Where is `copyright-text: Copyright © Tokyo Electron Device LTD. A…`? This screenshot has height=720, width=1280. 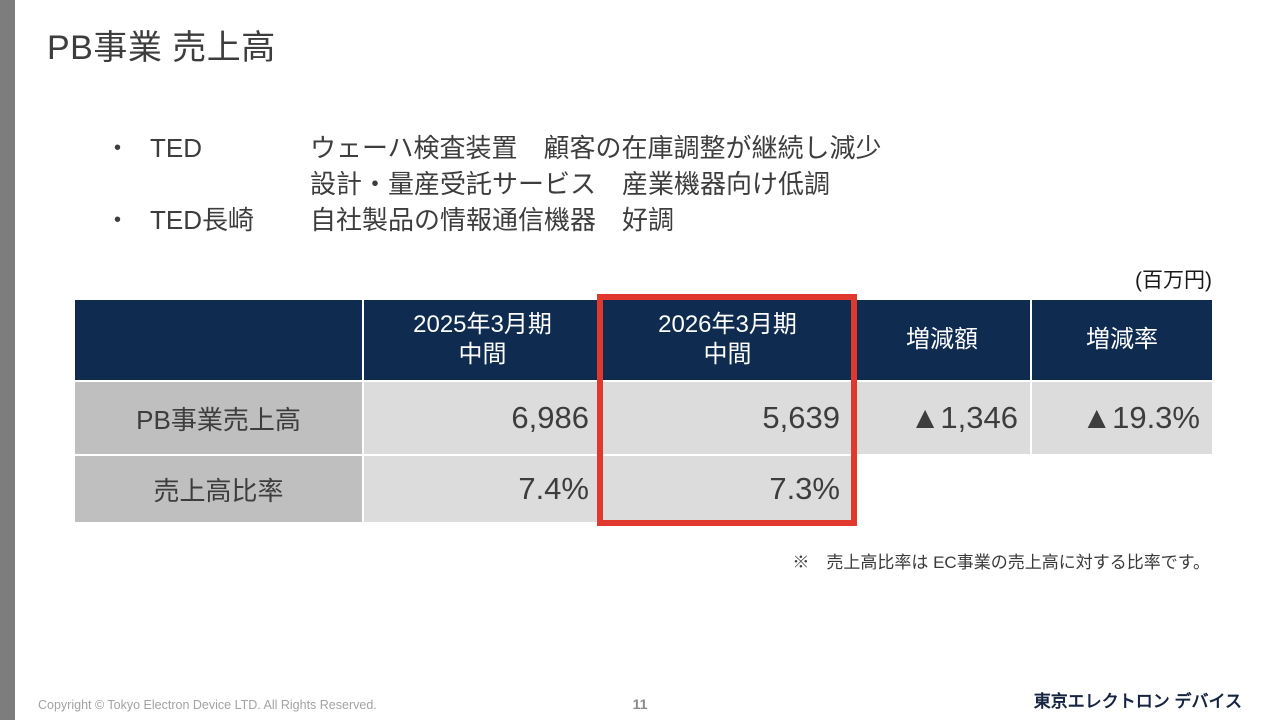
copyright-text: Copyright © Tokyo Electron Device LTD. A… is located at coordinates (207, 705).